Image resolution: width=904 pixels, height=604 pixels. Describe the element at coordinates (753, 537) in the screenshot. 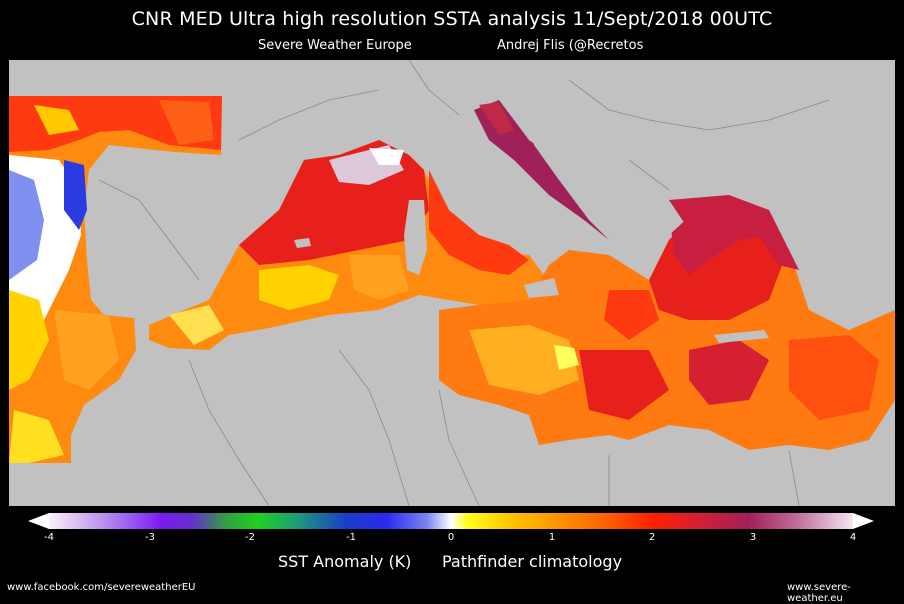

I see `colorbar-tick: 3` at that location.